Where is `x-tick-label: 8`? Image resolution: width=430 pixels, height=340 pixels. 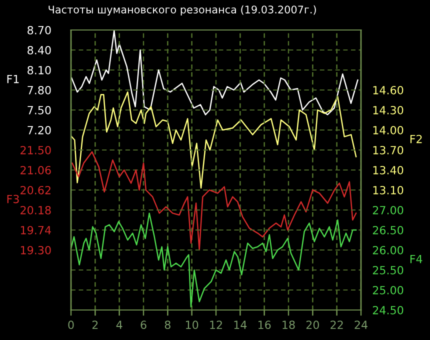 x-tick-label: 8 is located at coordinates (167, 325).